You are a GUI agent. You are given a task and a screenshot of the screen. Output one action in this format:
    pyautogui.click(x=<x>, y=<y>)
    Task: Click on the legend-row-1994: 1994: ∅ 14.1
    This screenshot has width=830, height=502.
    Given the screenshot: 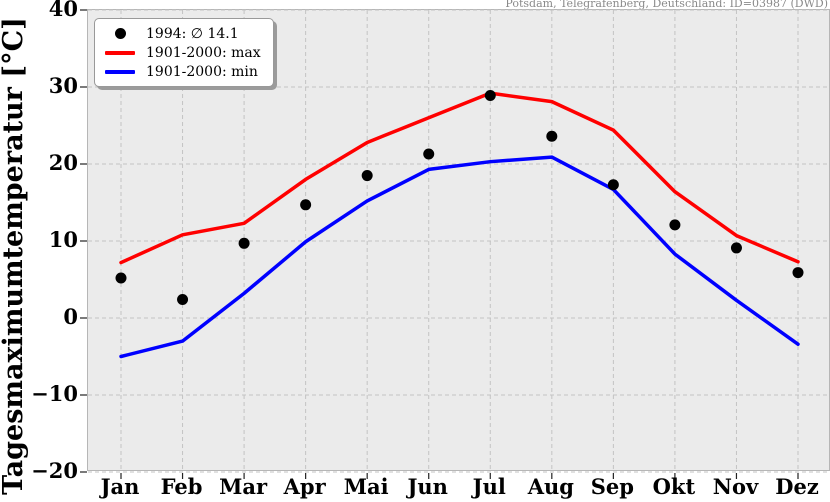 What is the action you would take?
    pyautogui.click(x=182, y=33)
    